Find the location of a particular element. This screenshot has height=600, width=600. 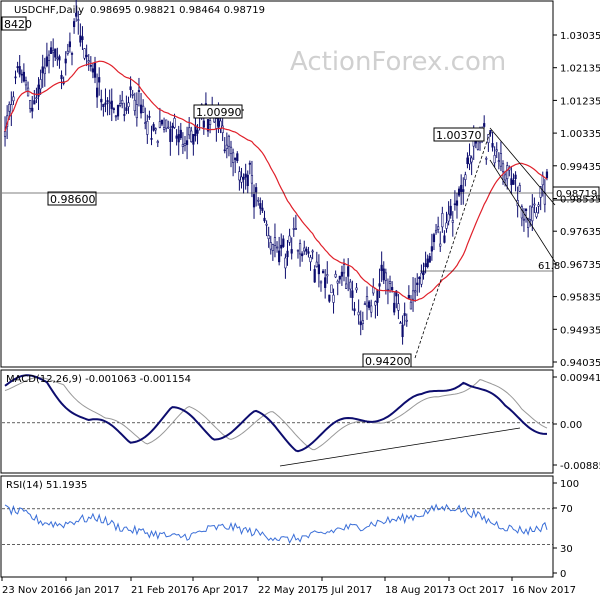

current-price-label: 0.98719 is located at coordinates (576, 194).